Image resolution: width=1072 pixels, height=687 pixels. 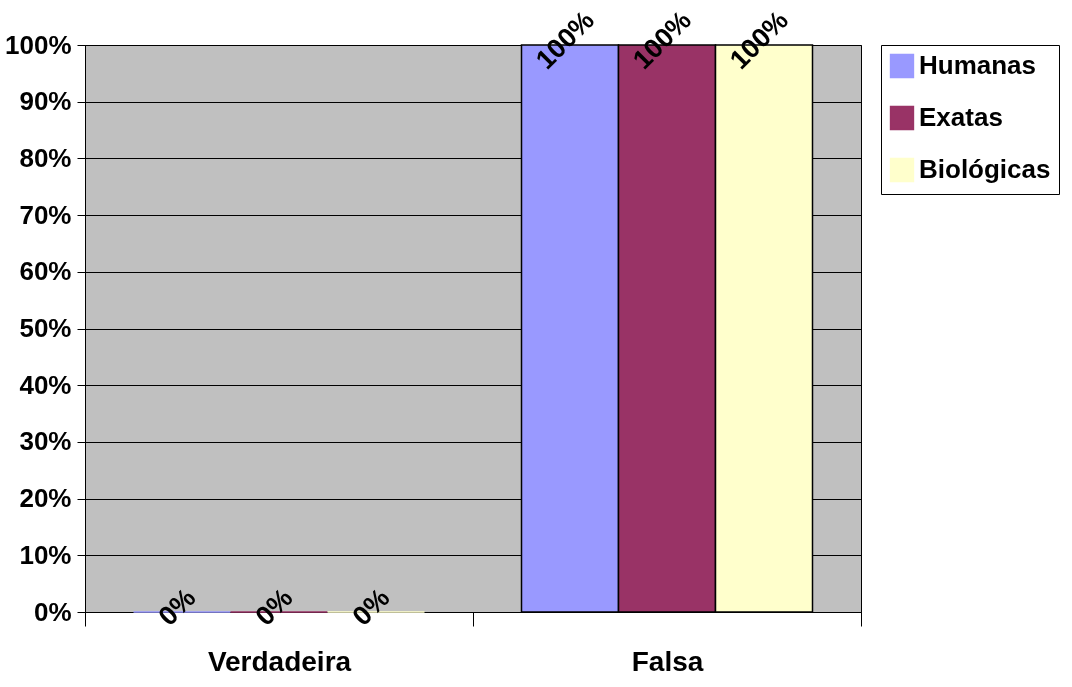 I want to click on y-tick-label: 50%, so click(x=45, y=328).